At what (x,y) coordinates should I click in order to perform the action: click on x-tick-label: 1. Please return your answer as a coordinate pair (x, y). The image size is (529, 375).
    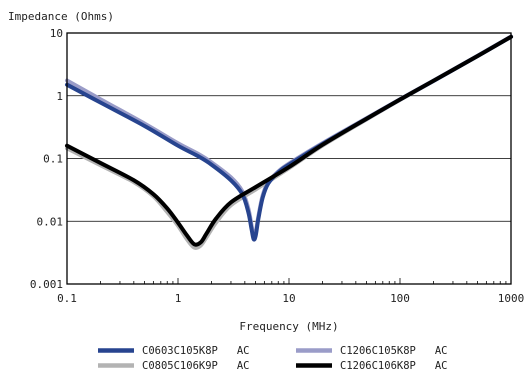
    Looking at the image, I should click on (178, 298).